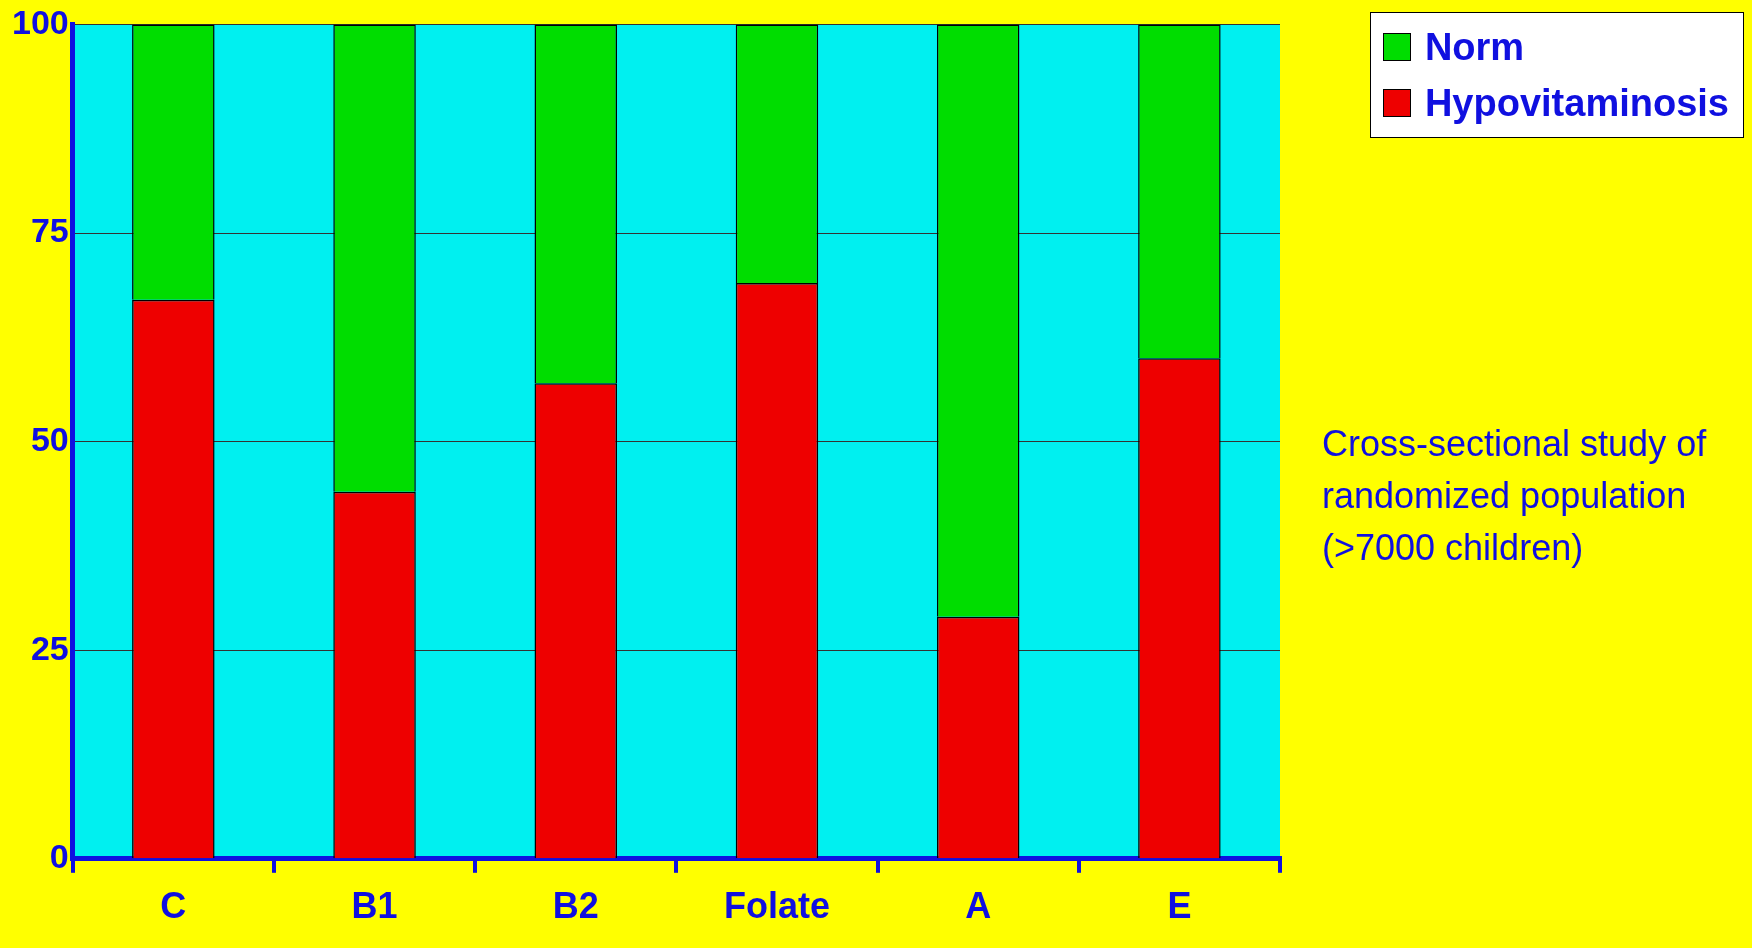  Describe the element at coordinates (776, 906) in the screenshot. I see `x-tick-label: Folate` at that location.